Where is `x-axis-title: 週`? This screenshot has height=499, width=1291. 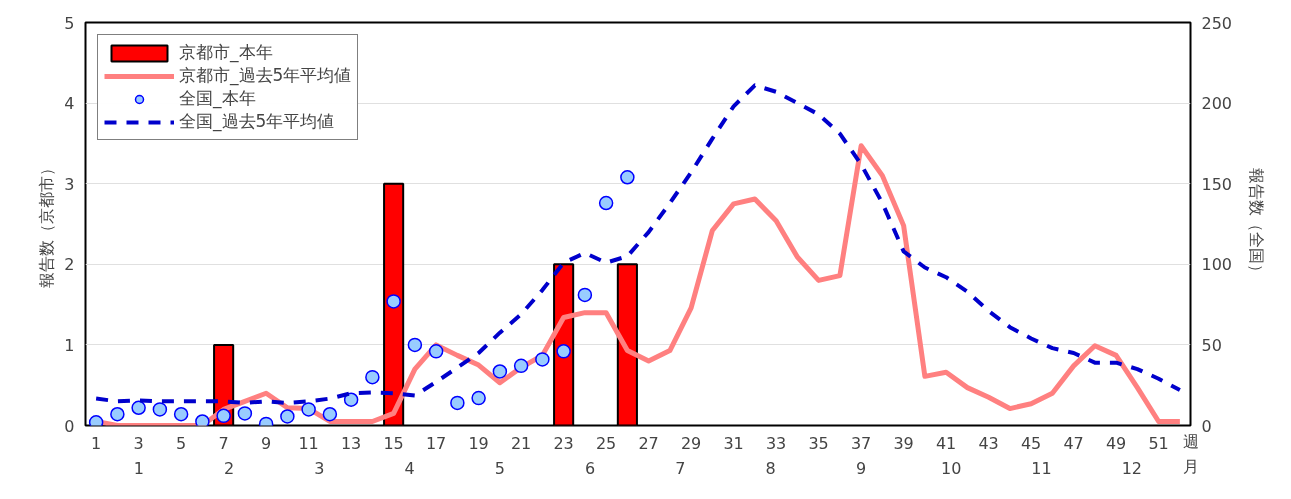 x-axis-title: 週 is located at coordinates (1190, 441).